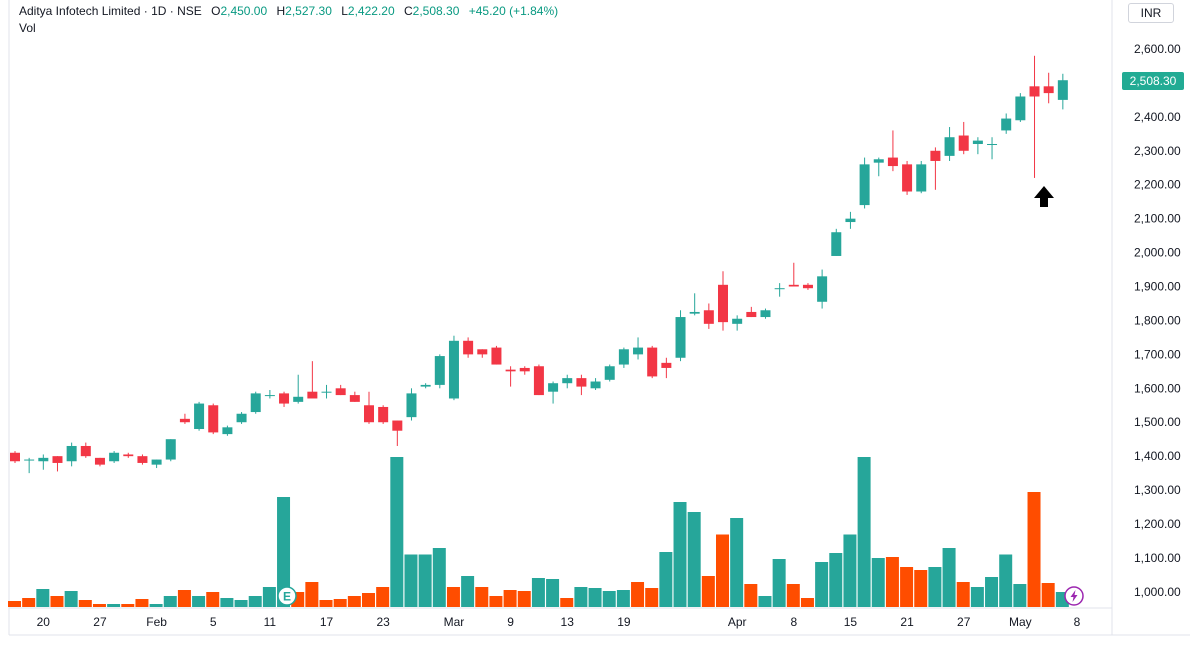 The height and width of the screenshot is (647, 1200). I want to click on price-tick-label: 1,000.00, so click(1157, 592).